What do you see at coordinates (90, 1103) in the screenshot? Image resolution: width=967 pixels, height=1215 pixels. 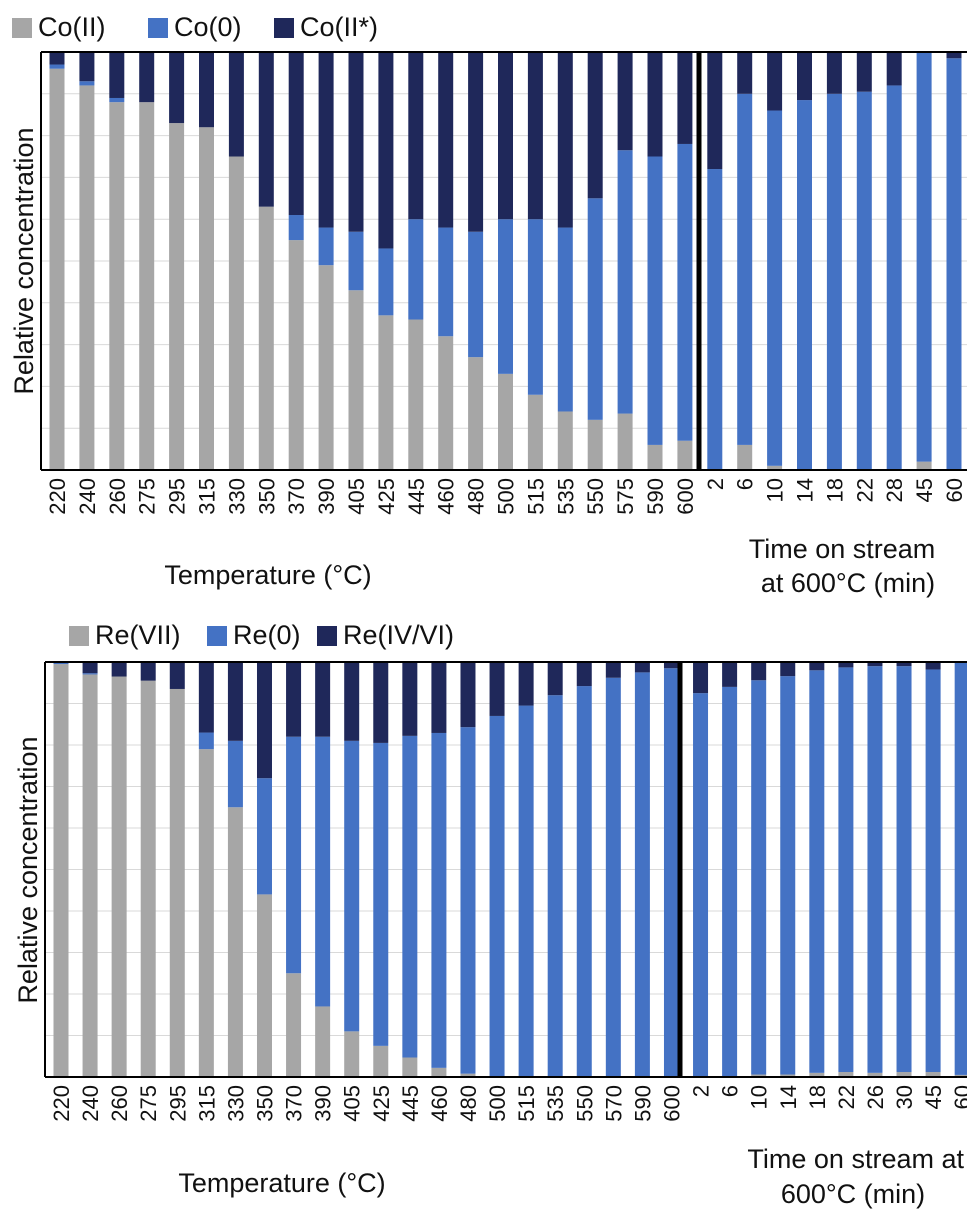 I see `x-tick-label: 240` at bounding box center [90, 1103].